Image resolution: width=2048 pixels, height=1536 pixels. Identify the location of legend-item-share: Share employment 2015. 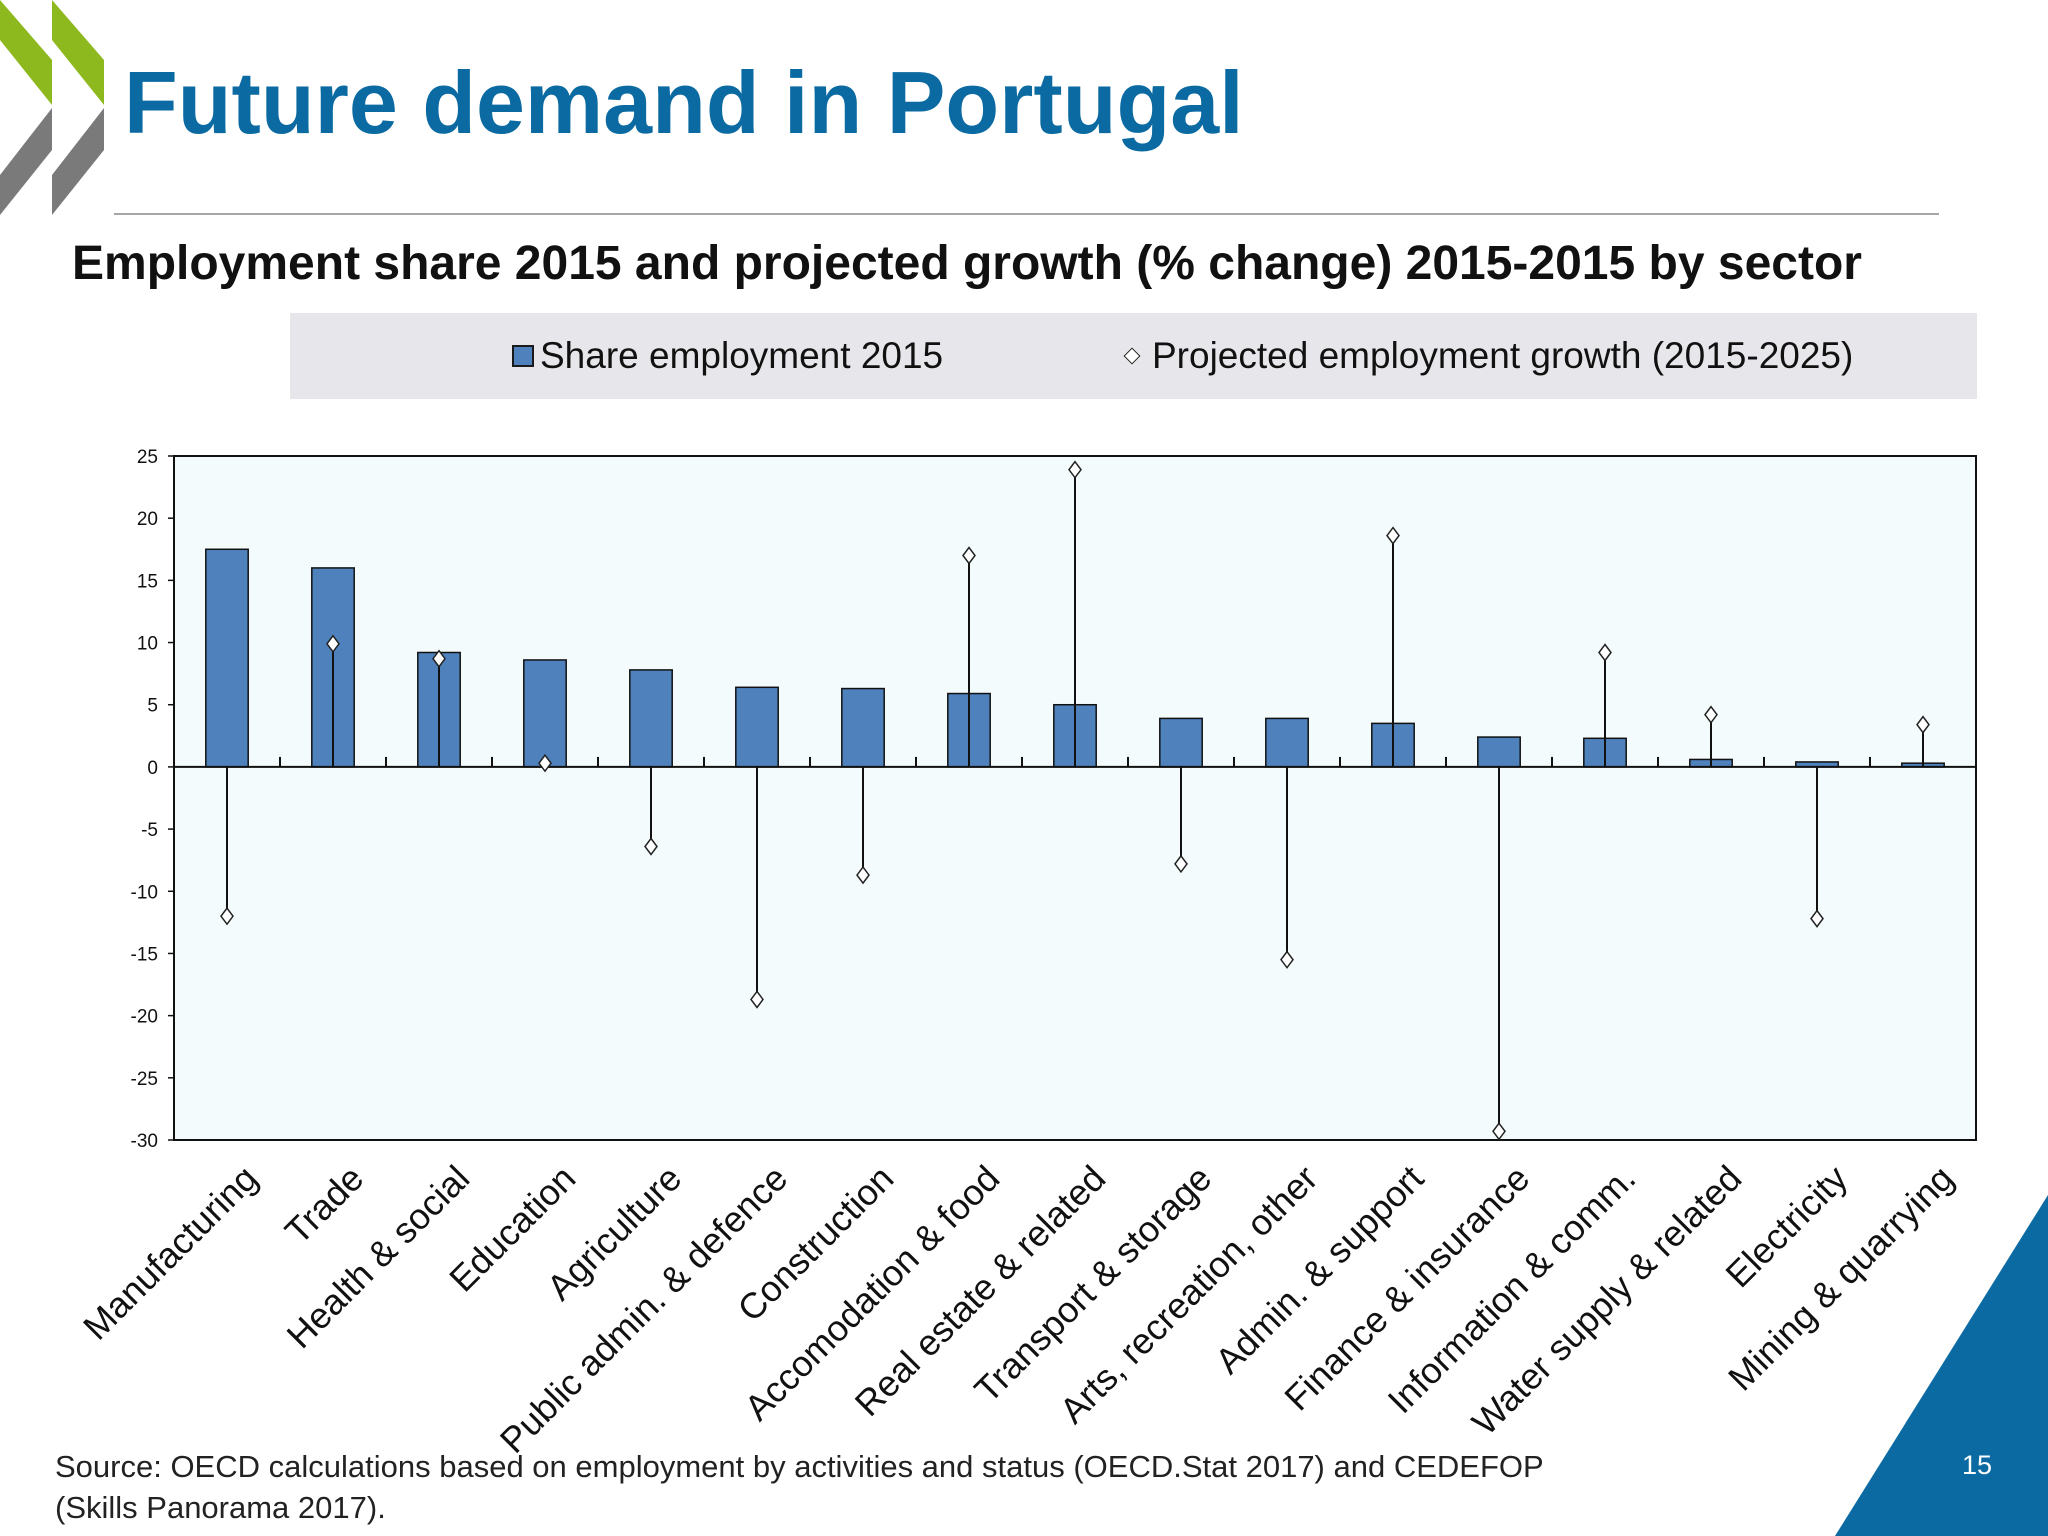
(727, 356).